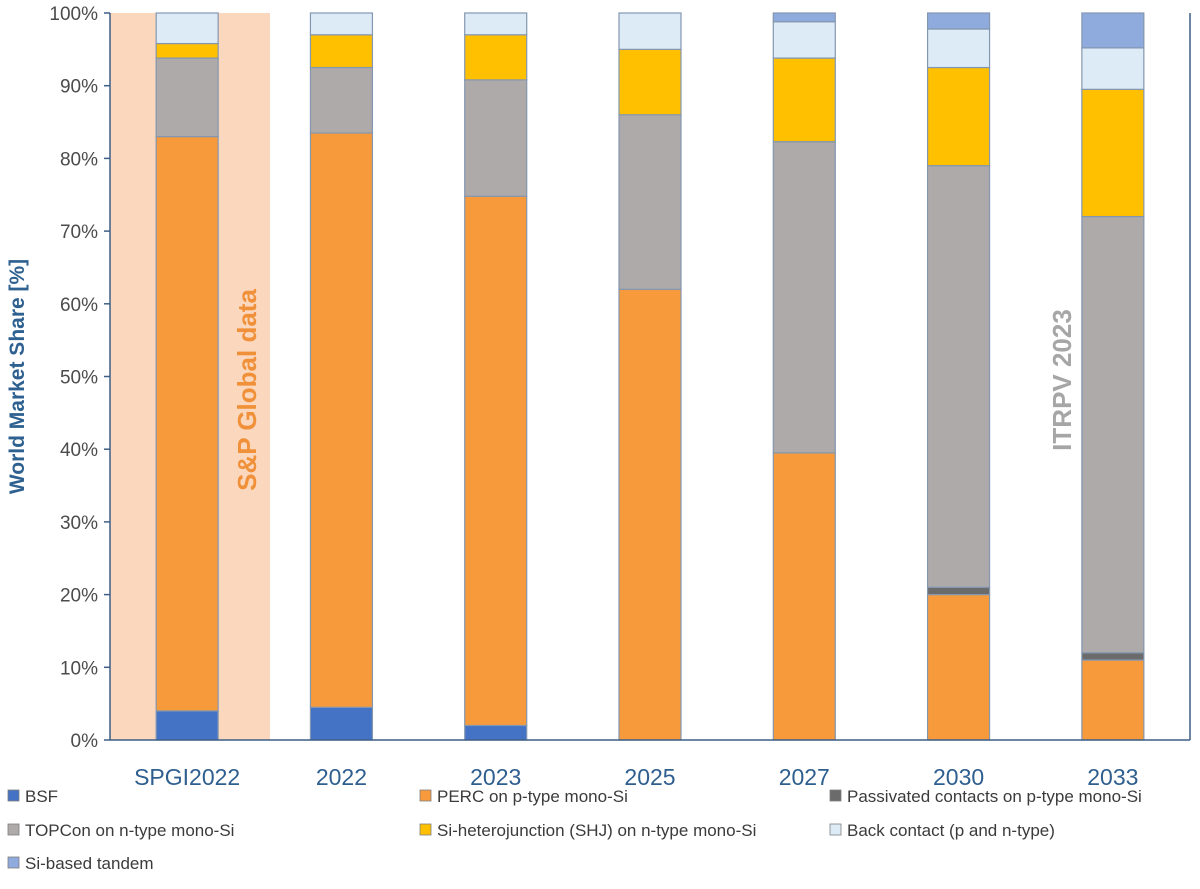 Image resolution: width=1200 pixels, height=889 pixels. What do you see at coordinates (958, 777) in the screenshot?
I see `x-tick-label: 2030` at bounding box center [958, 777].